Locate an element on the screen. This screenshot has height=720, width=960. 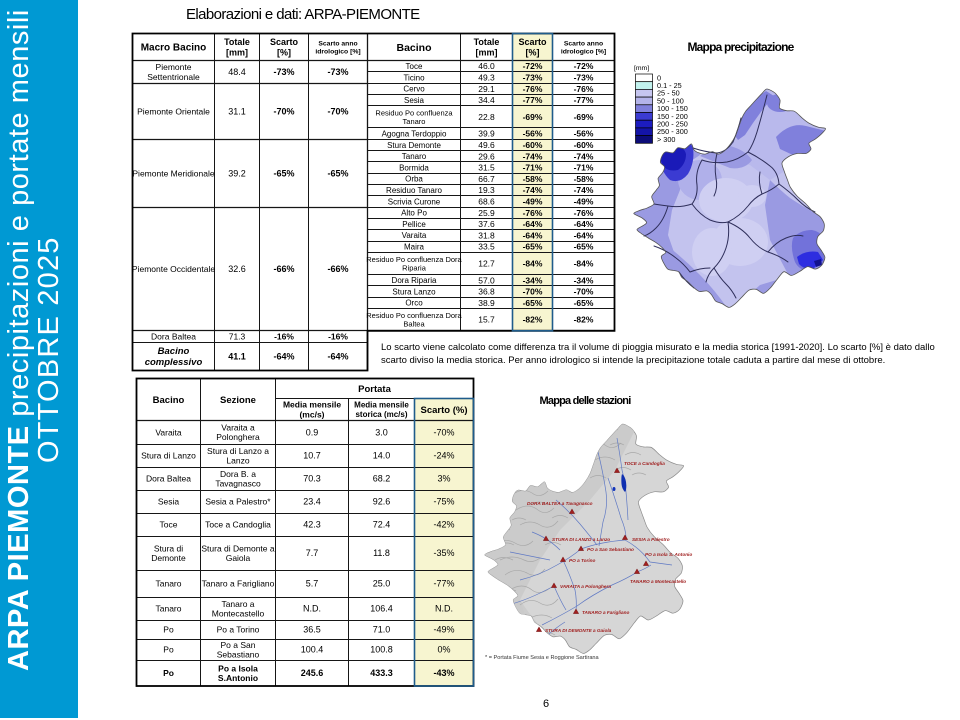
svg-text: Dora B. a is located at coordinates (238, 474).